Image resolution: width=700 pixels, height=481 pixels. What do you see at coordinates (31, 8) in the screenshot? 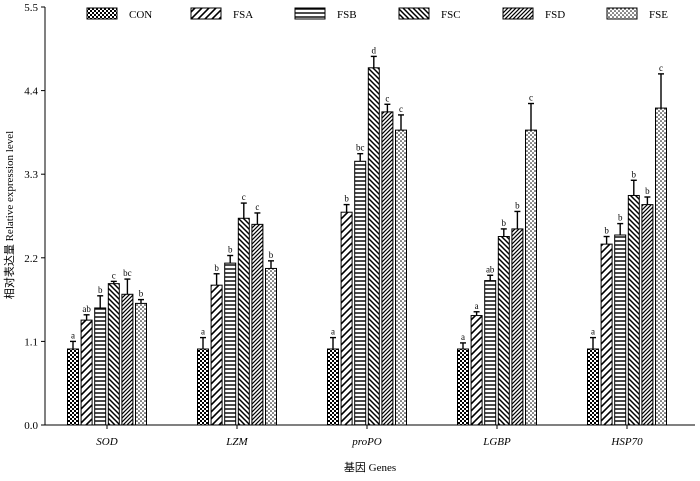
I see `y-tick-label: 5.5` at bounding box center [31, 8].